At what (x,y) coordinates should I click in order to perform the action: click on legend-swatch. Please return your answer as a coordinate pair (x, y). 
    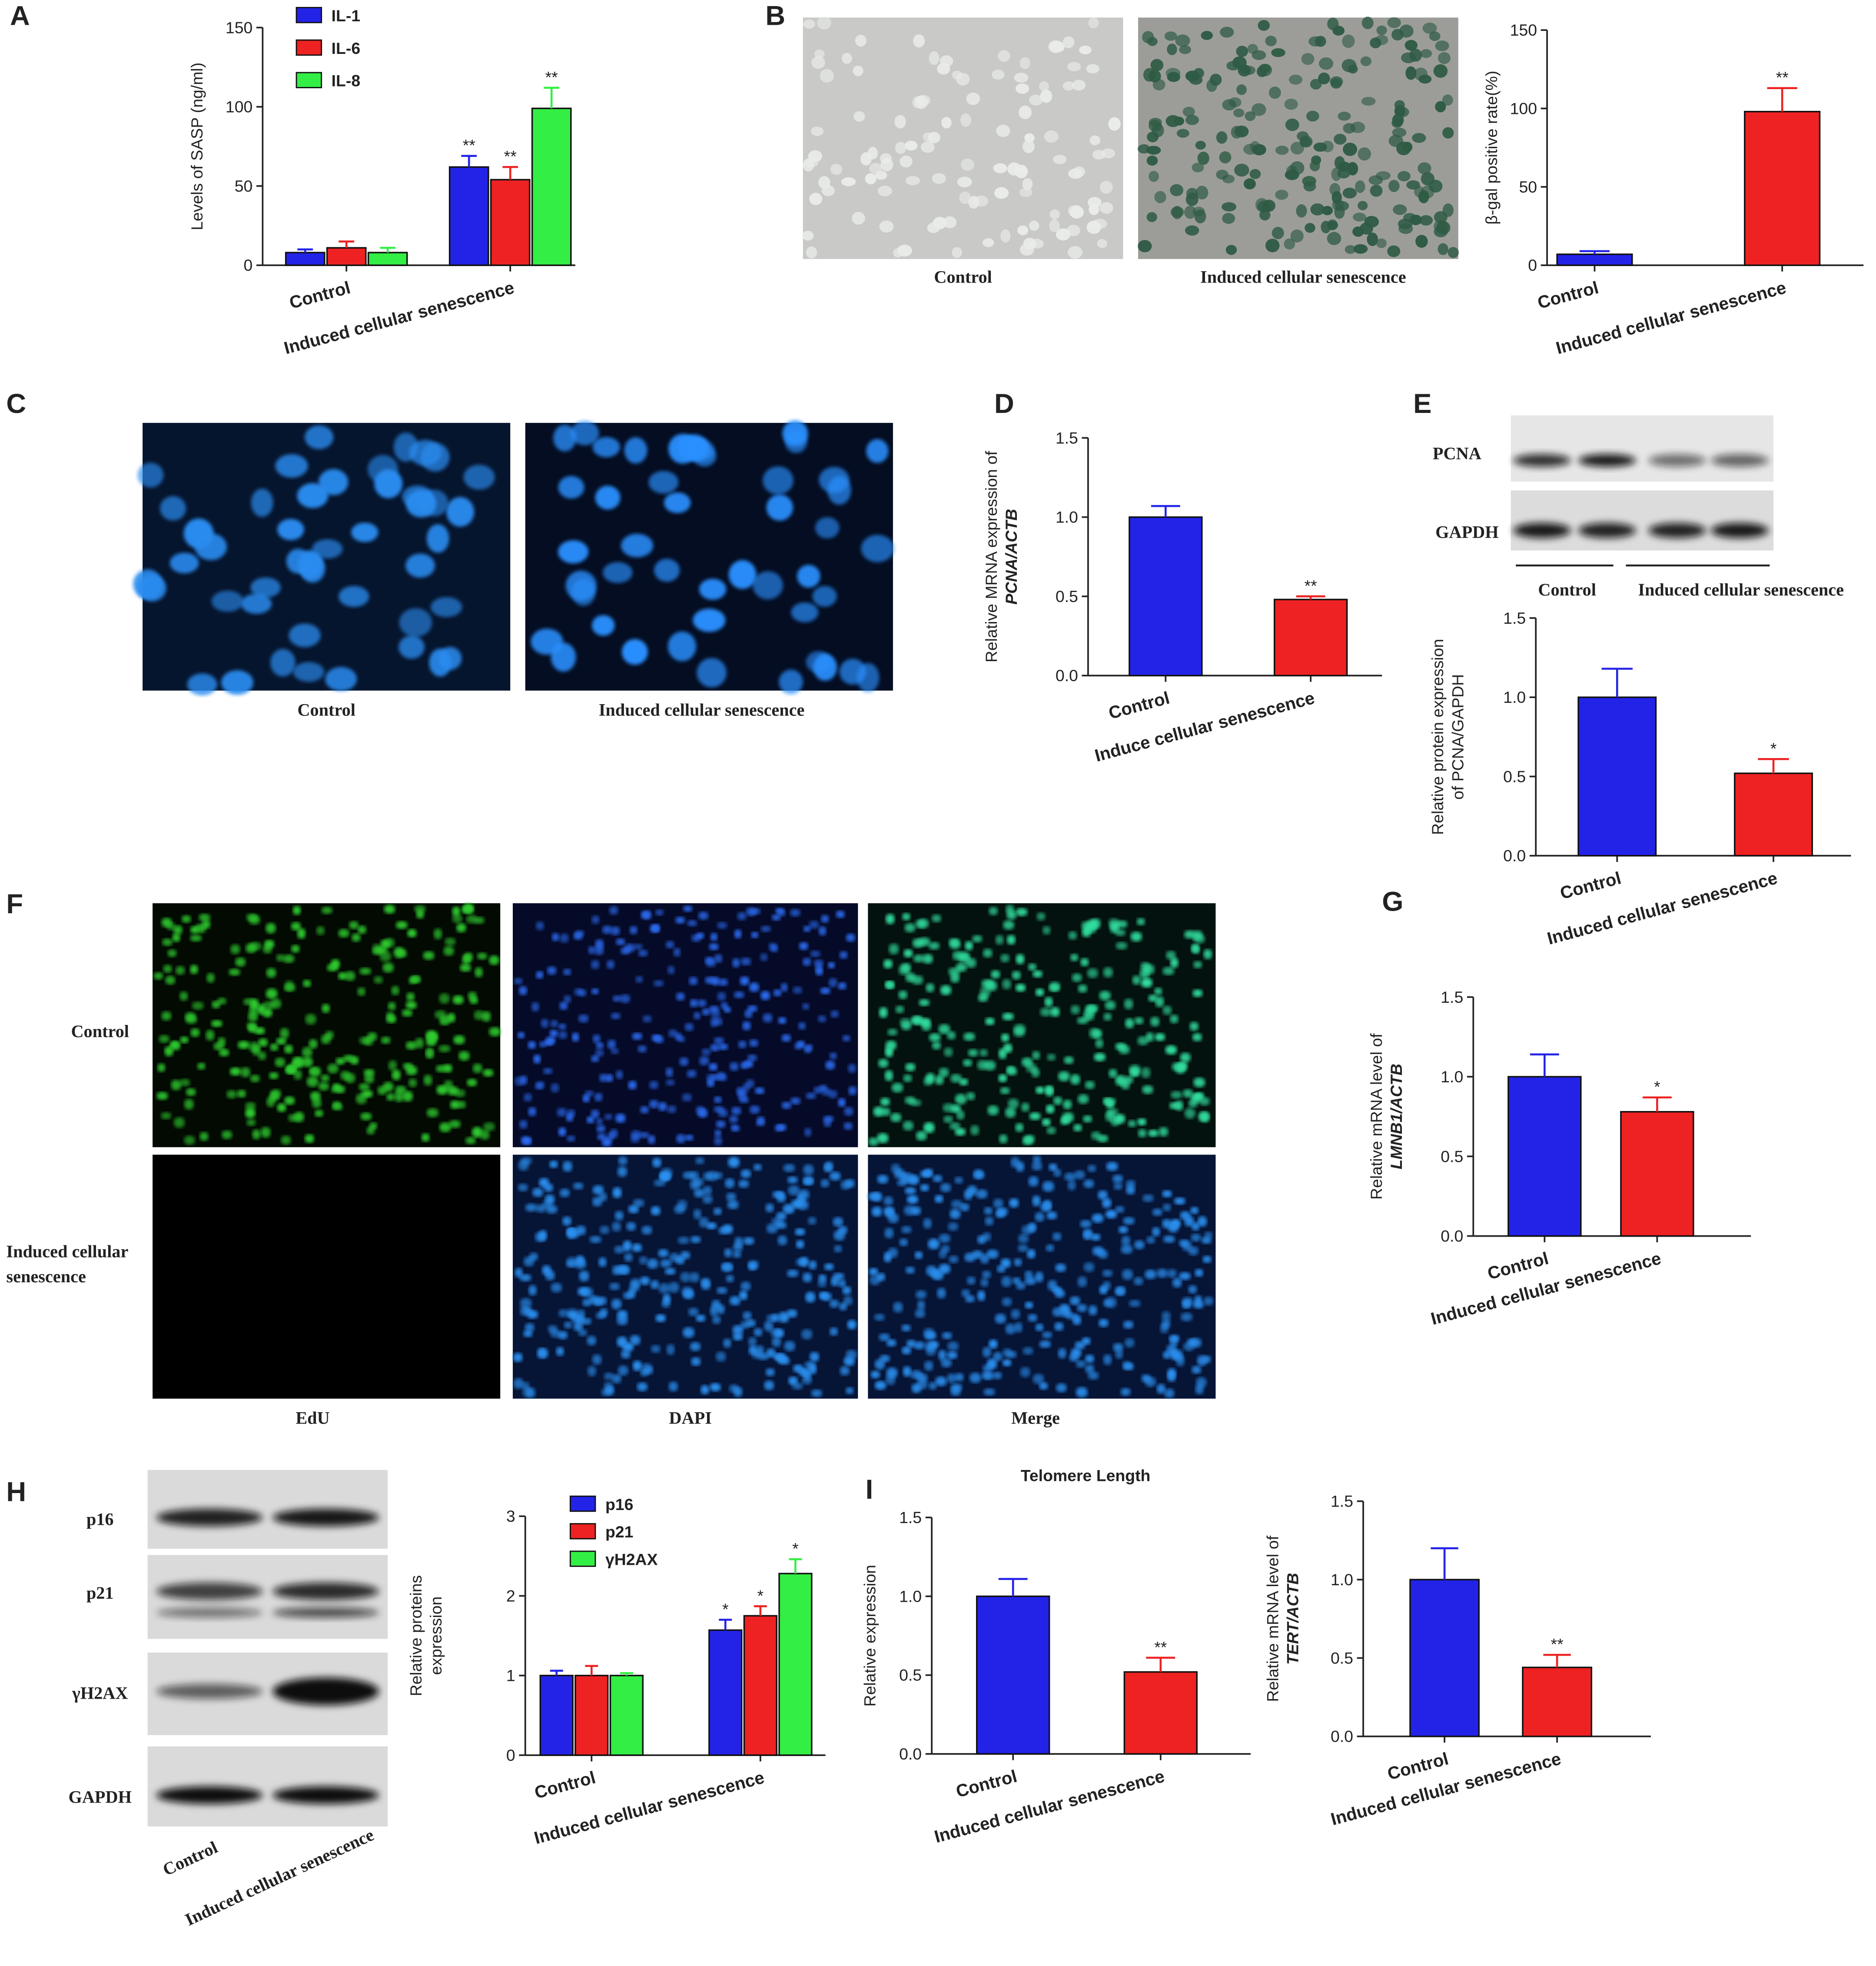
    Looking at the image, I should click on (309, 80).